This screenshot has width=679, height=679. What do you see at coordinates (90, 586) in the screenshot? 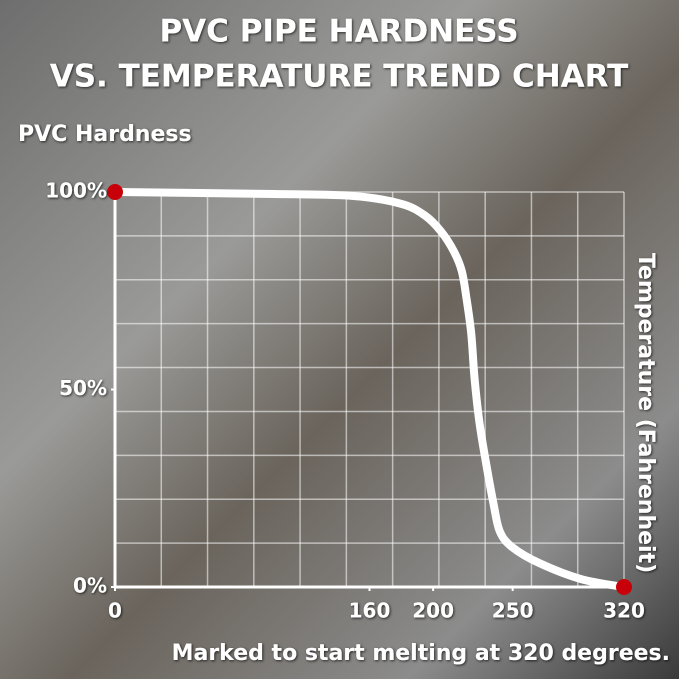
I see `y-tick-label: 0%` at bounding box center [90, 586].